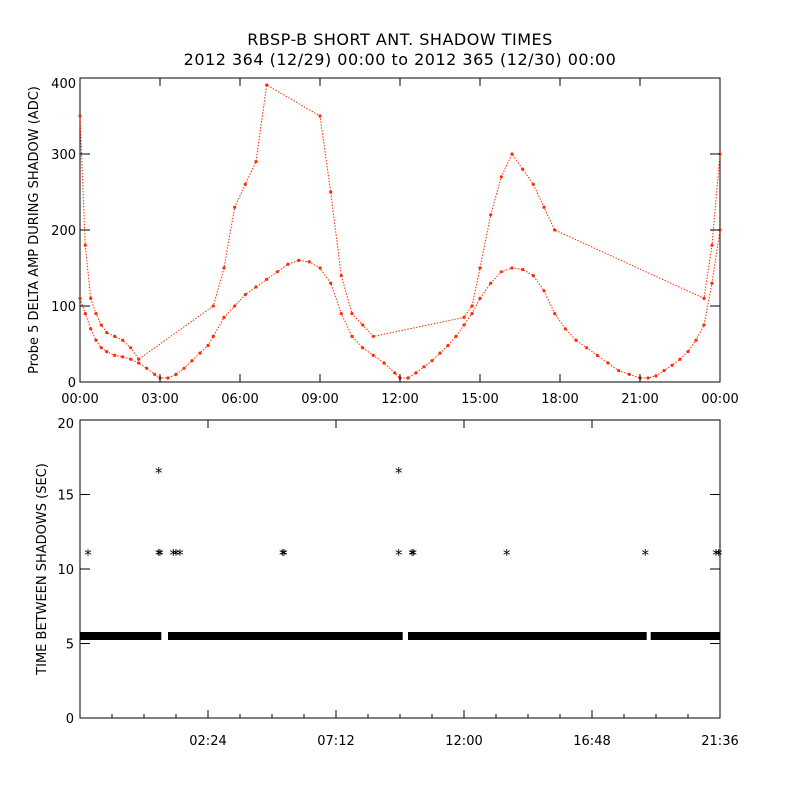  Describe the element at coordinates (42, 569) in the screenshot. I see `bottom-y-axis-label: TIME BETWEEN SHADOWS (SEC)` at that location.